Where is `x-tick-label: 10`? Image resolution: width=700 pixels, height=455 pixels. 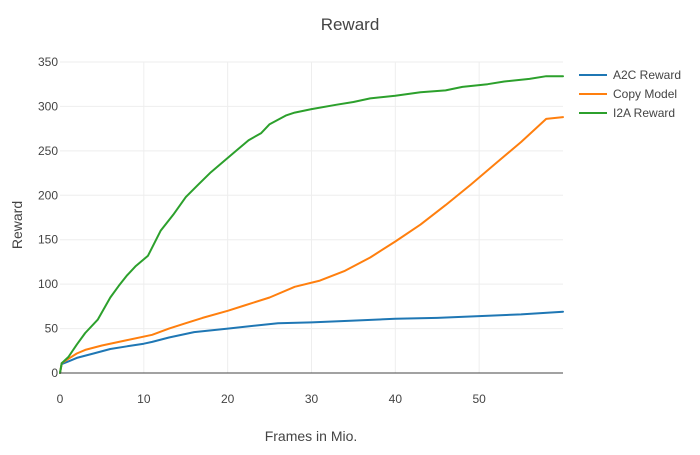
x-tick-label: 10 is located at coordinates (144, 399).